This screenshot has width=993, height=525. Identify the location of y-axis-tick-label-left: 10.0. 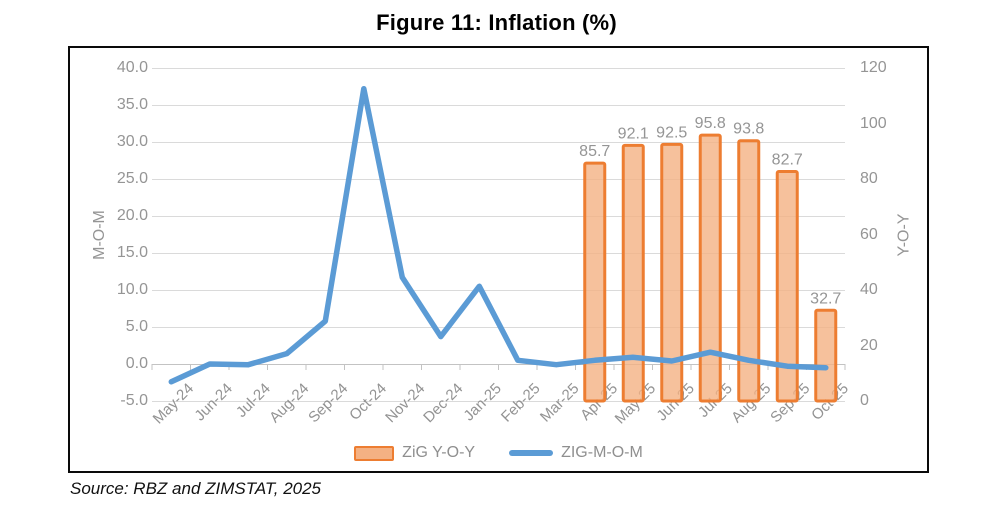
(132, 289).